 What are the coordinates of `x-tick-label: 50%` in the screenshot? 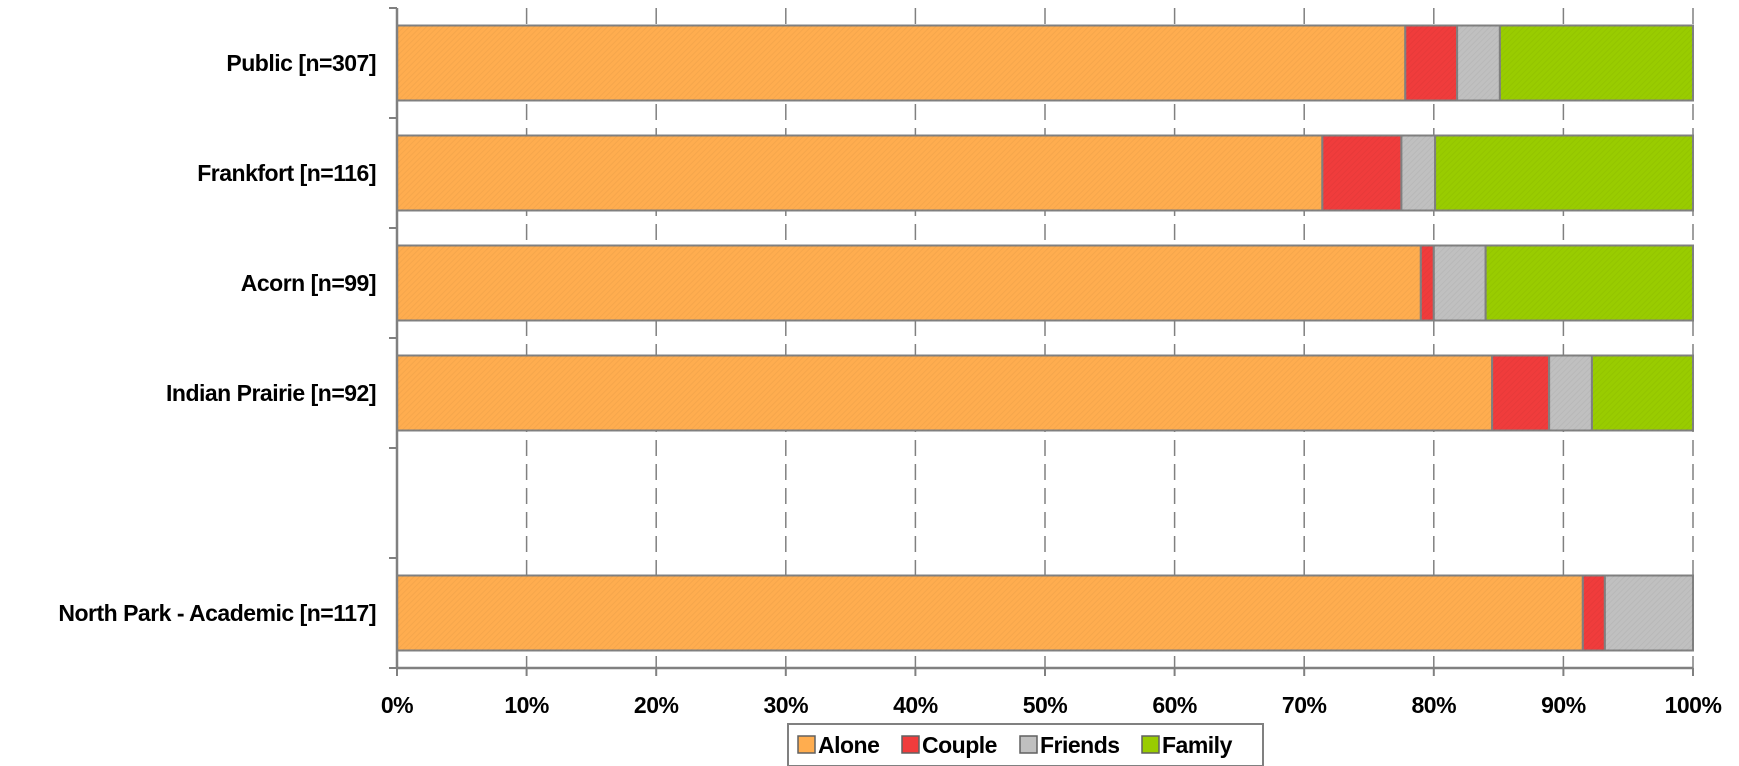 It's located at (1045, 705).